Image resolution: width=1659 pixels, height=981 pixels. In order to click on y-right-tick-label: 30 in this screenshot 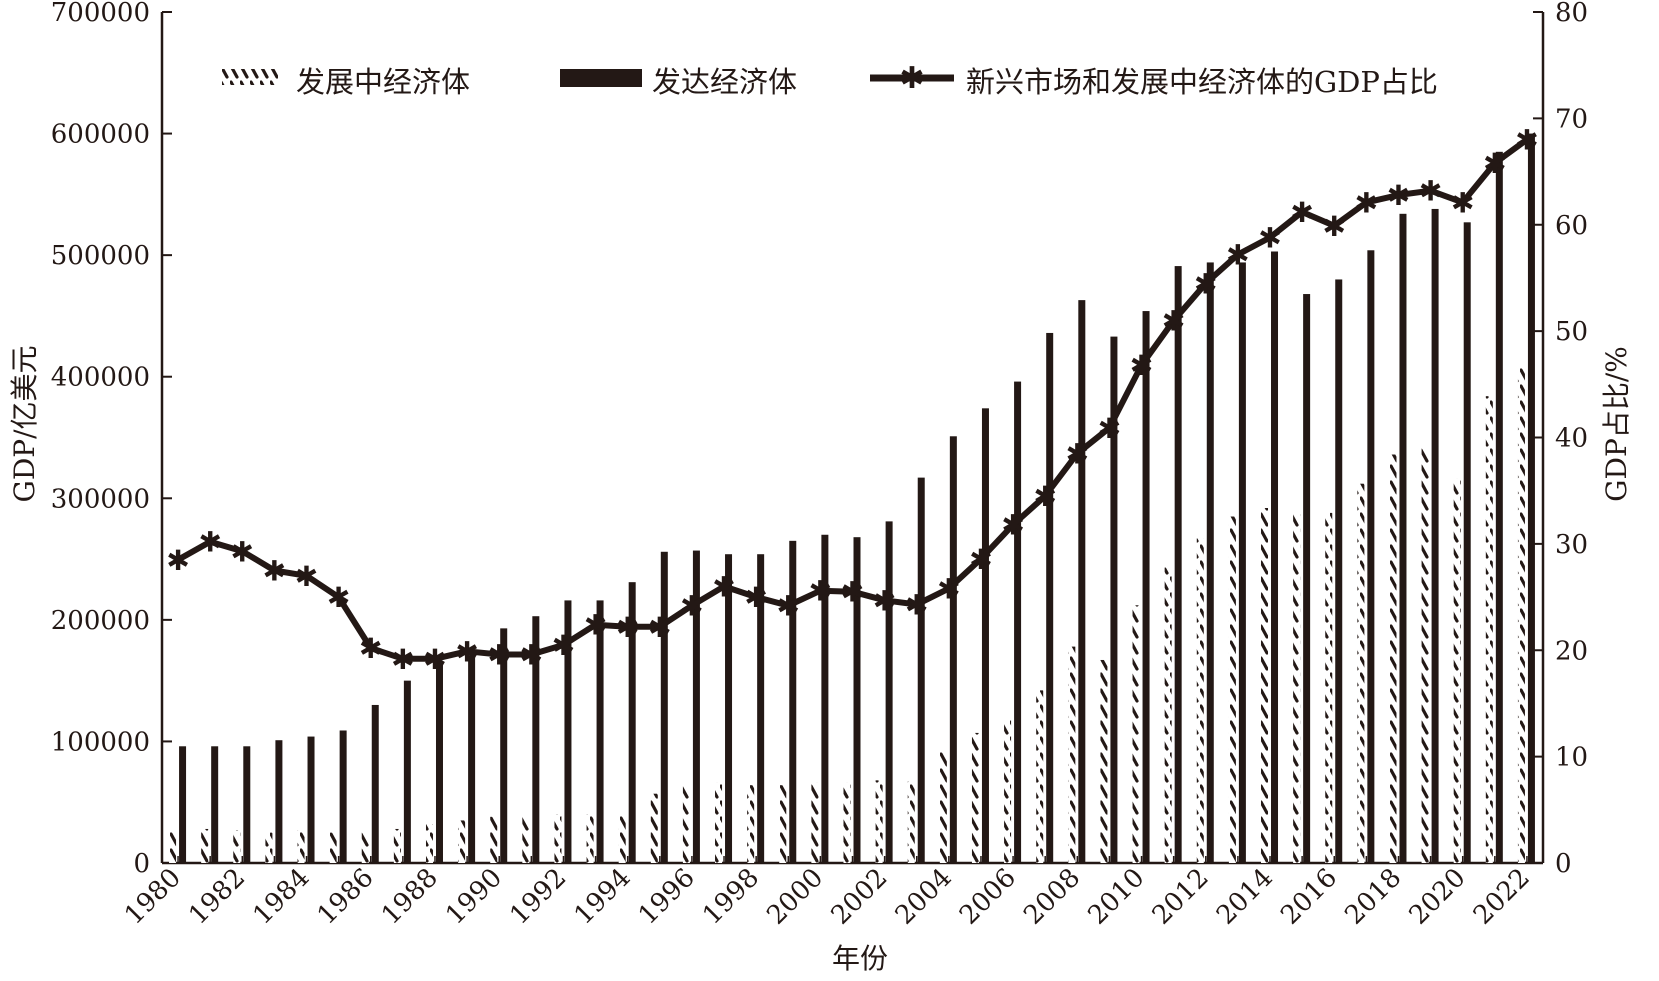, I will do `click(1571, 545)`.